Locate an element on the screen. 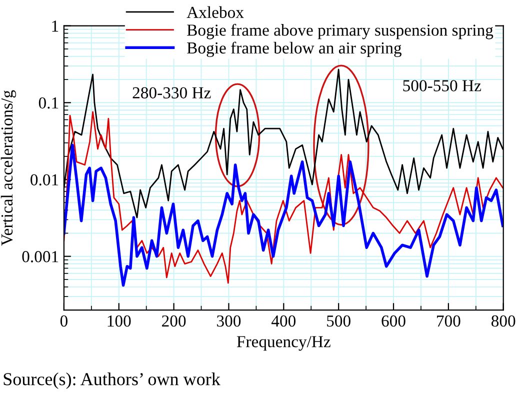 This screenshot has height=397, width=520. x-tick-label: 200 is located at coordinates (174, 321).